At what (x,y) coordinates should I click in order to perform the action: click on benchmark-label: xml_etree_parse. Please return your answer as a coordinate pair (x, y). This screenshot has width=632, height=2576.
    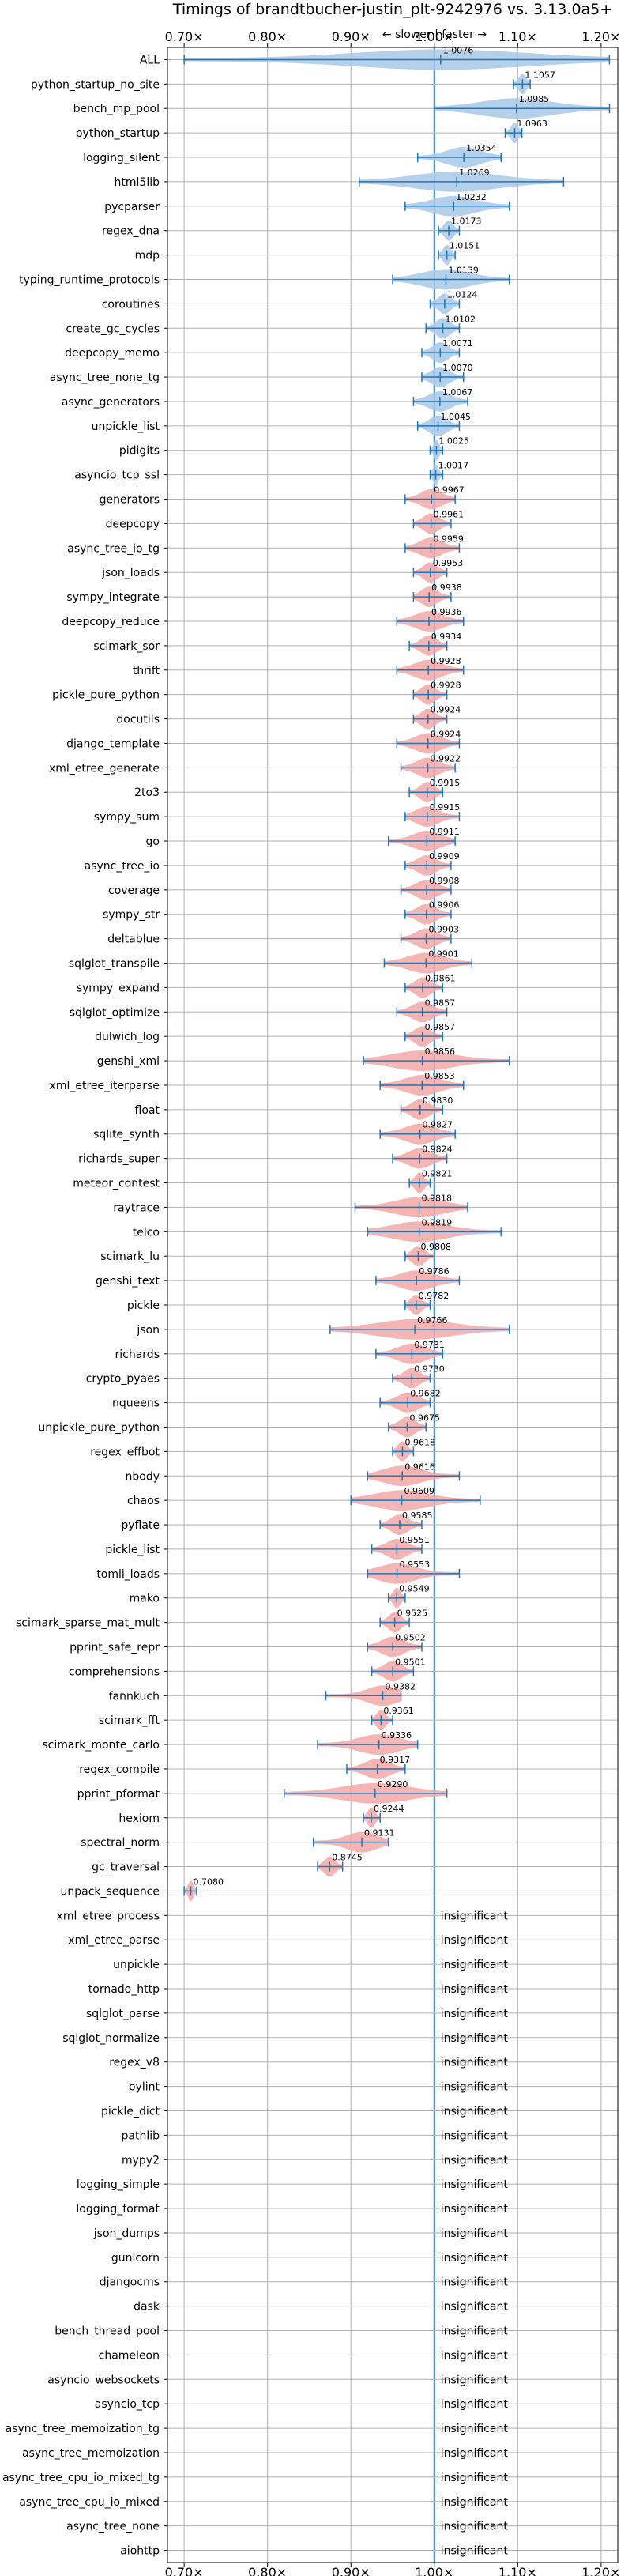
    Looking at the image, I should click on (114, 1940).